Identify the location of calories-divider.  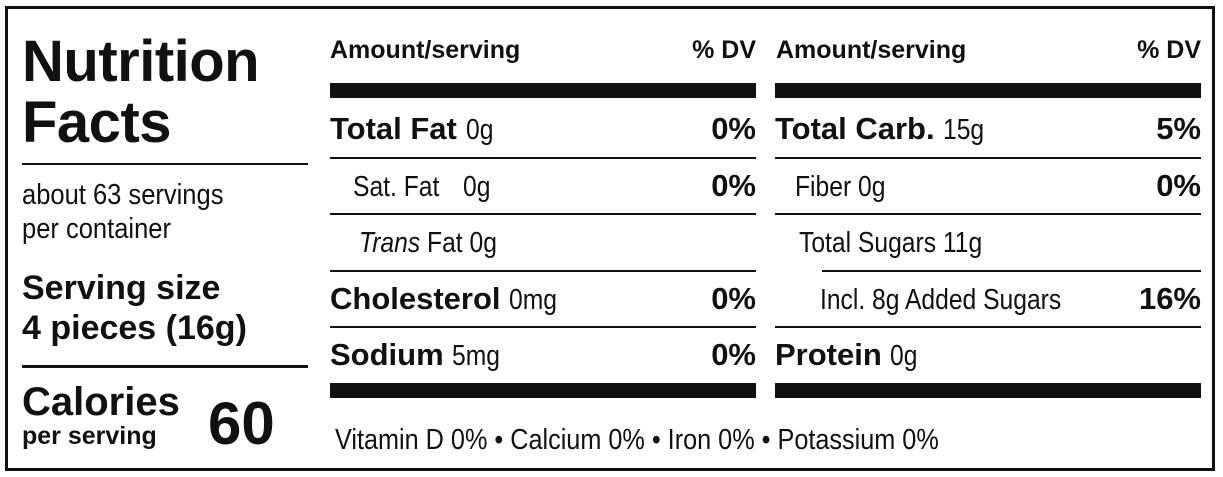
(165, 366).